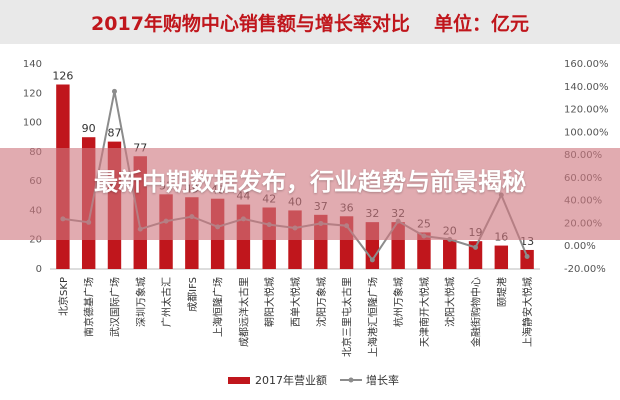  I want to click on chart-title: 2017年购物中心销售额与增长率对比, so click(250, 23).